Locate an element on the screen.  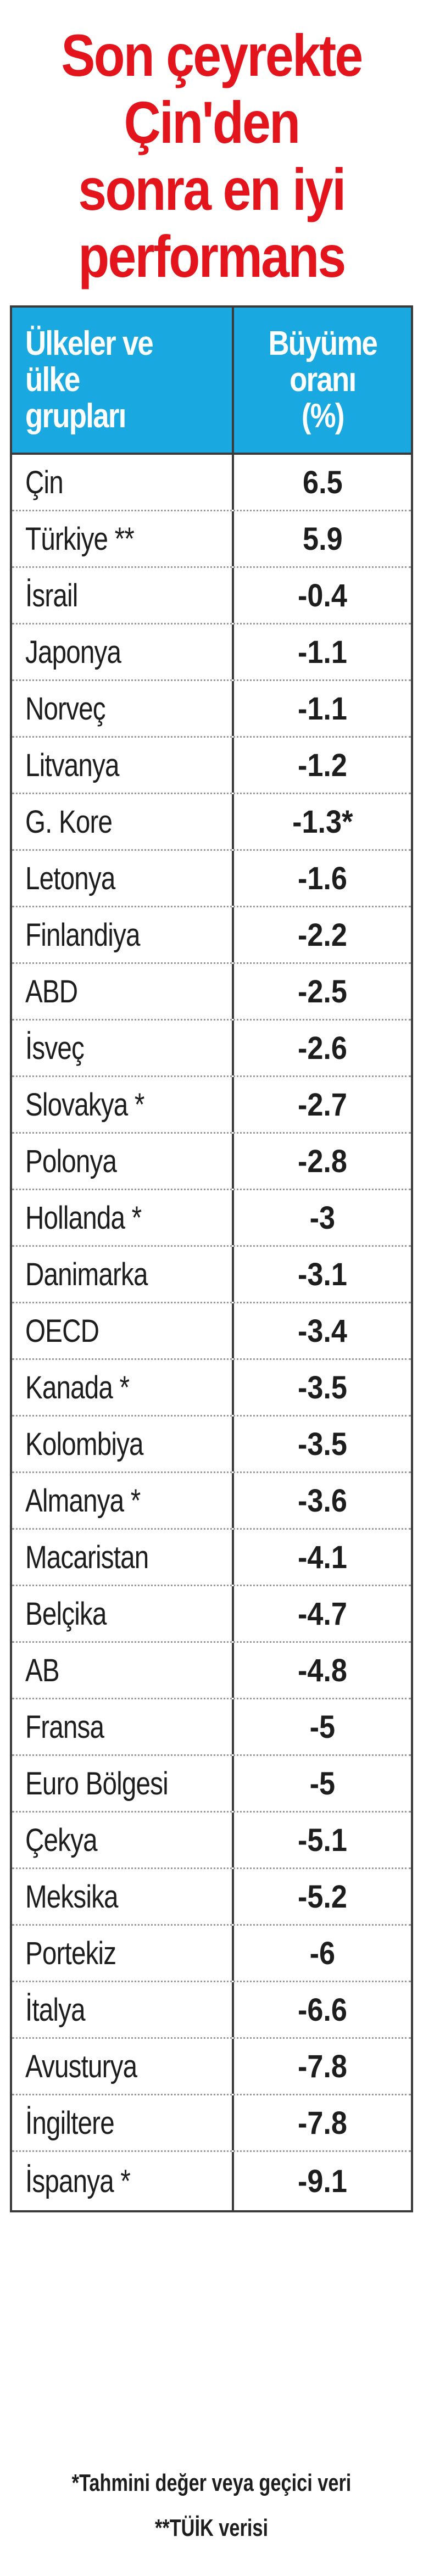
growth-rate-cell: -6 is located at coordinates (322, 1953).